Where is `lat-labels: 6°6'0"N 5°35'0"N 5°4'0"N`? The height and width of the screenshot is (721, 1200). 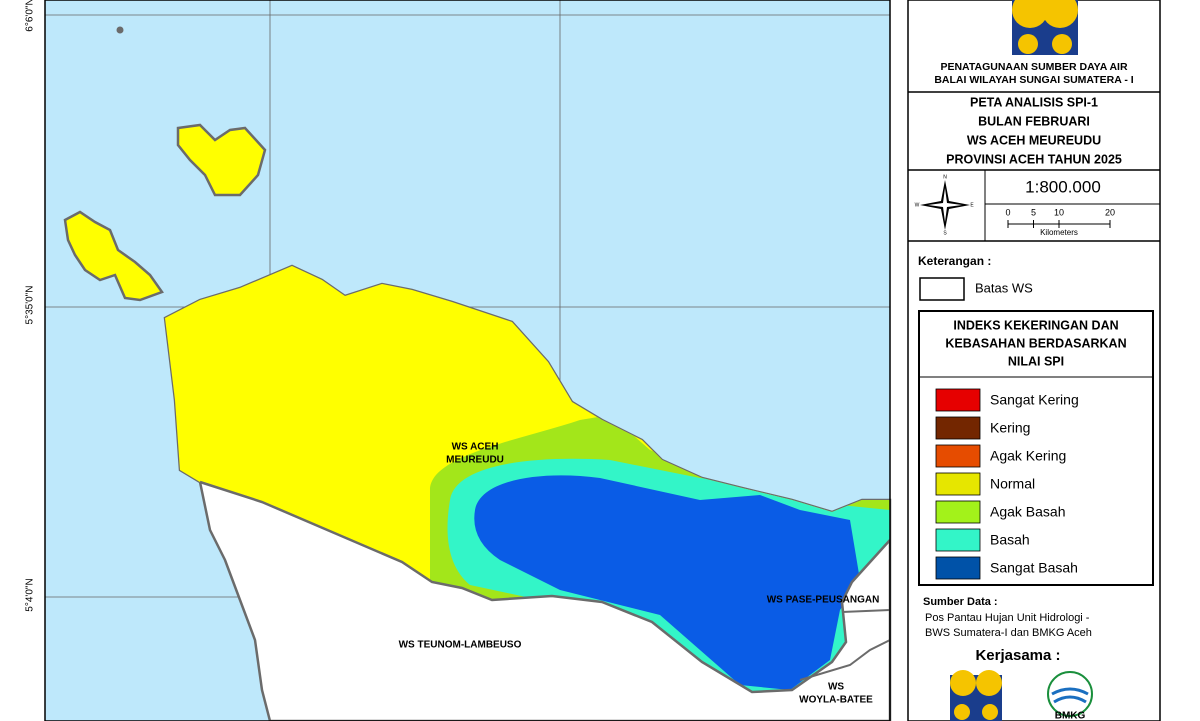
lat-labels: 6°6'0"N 5°35'0"N 5°4'0"N is located at coordinates (30, 306).